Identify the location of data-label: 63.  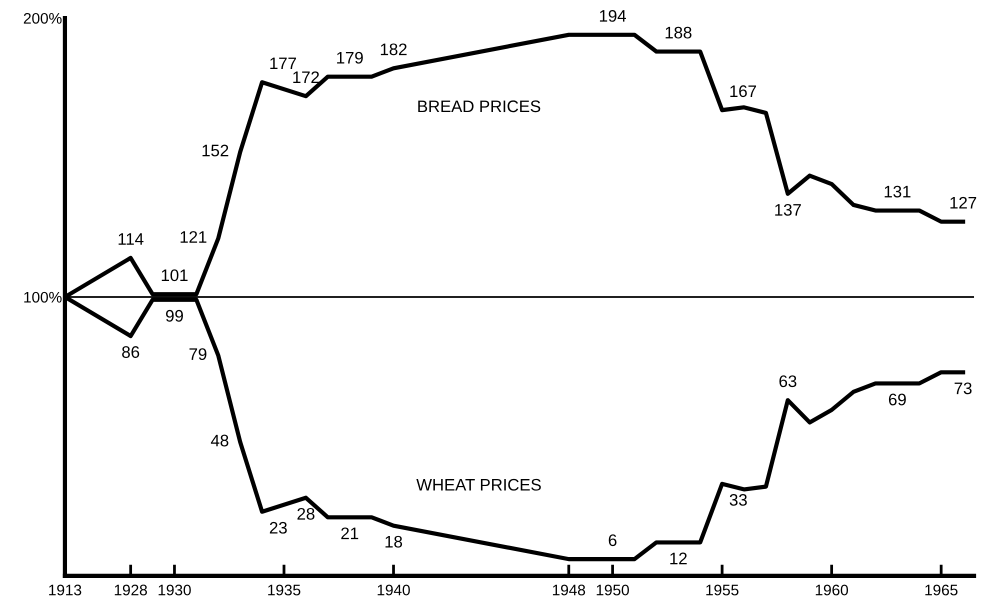
(787, 381).